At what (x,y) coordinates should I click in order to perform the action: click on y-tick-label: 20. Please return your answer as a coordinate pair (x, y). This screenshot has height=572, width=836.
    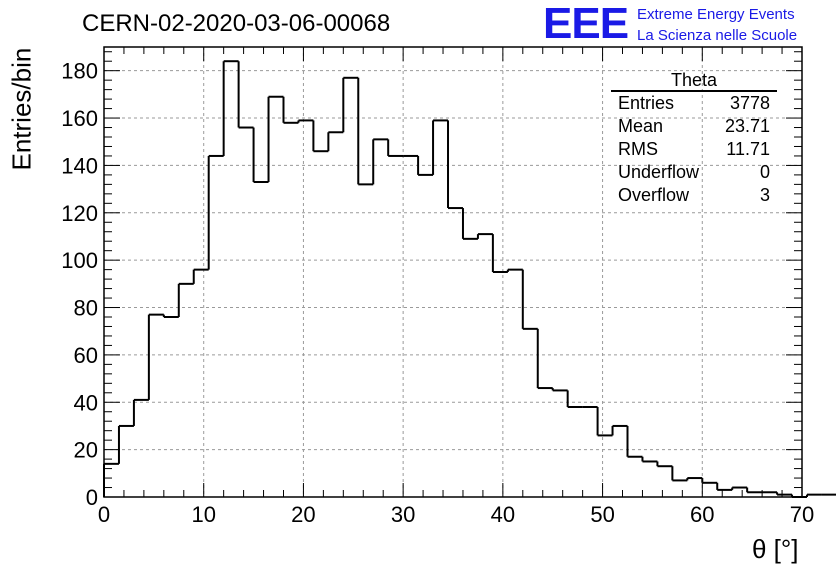
    Looking at the image, I should click on (86, 450).